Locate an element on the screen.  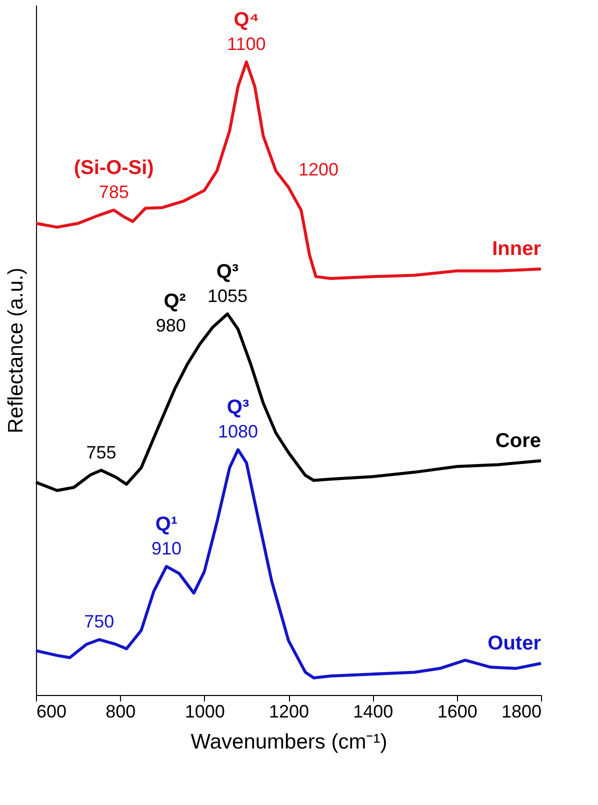
annotation: 1055 is located at coordinates (227, 296).